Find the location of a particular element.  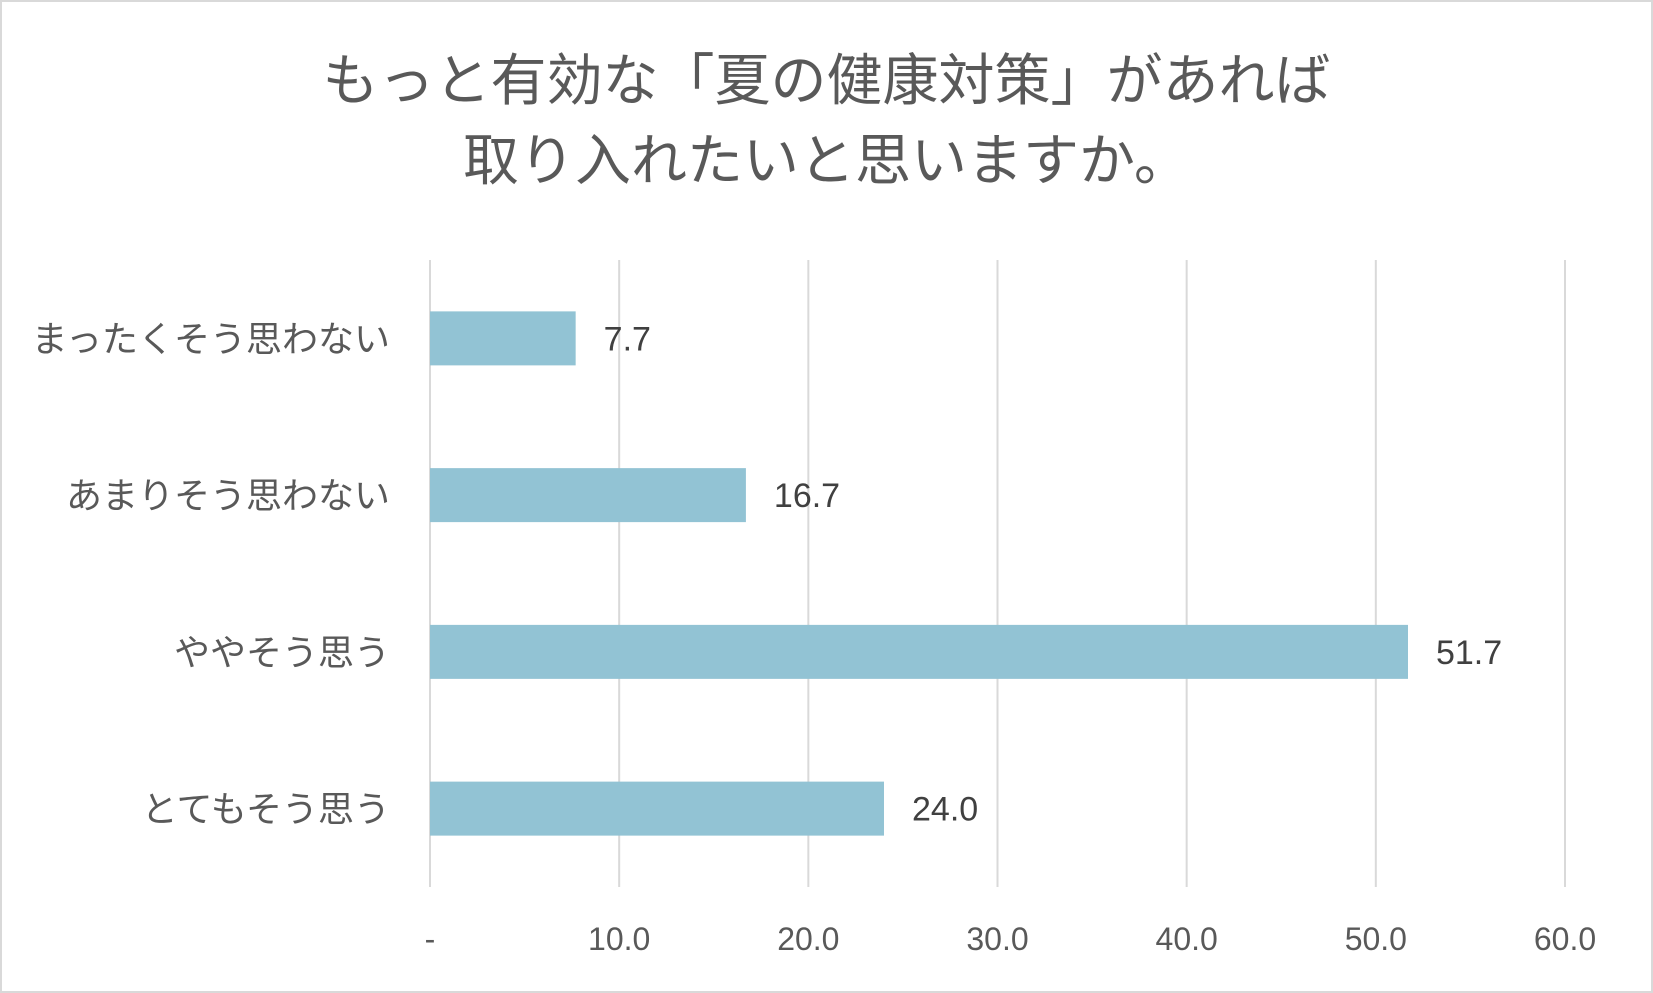

data-label-1: 16.7 is located at coordinates (807, 496).